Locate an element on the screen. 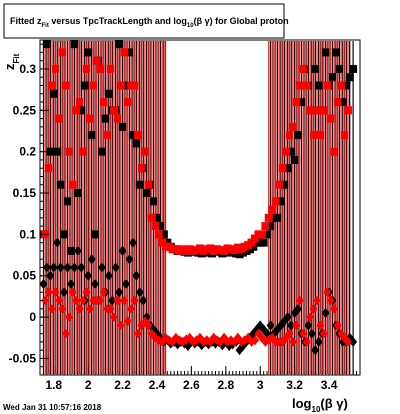  x-tick-label: 1.8 is located at coordinates (53, 385).